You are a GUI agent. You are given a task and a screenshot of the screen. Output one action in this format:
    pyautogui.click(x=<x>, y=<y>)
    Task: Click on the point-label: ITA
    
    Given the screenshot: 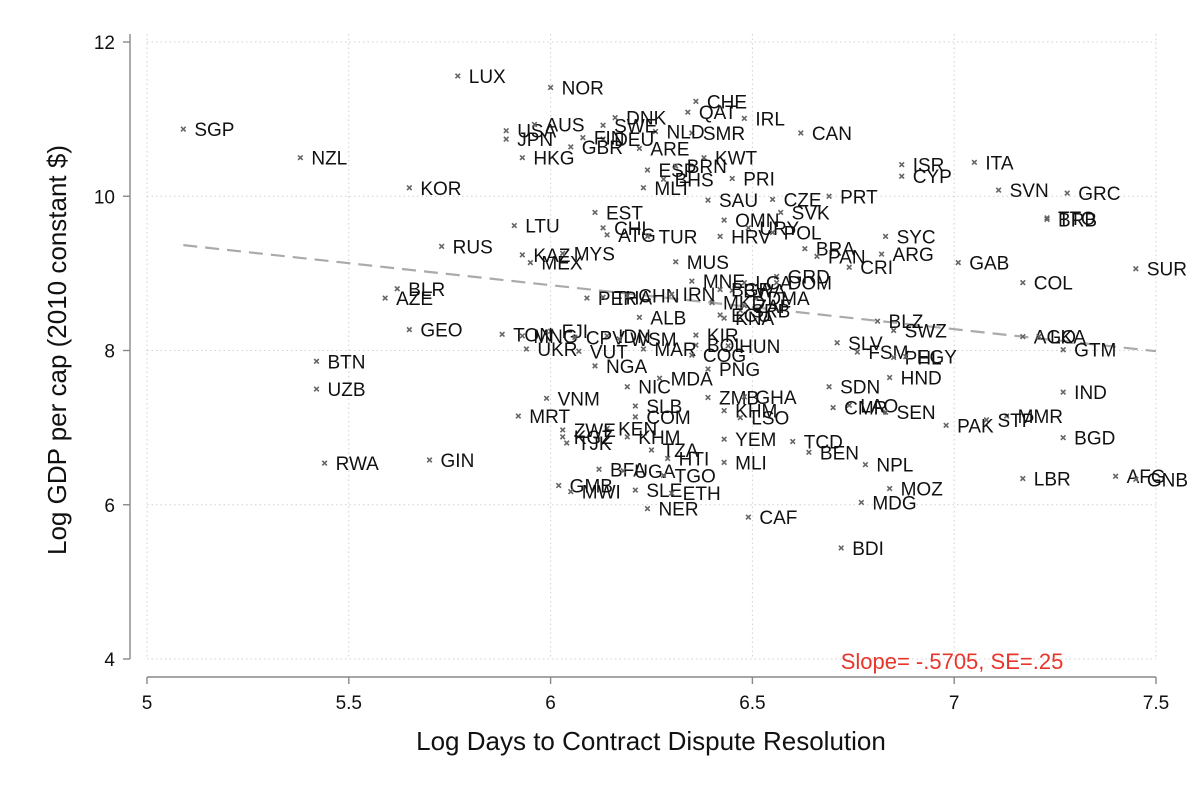 What is the action you would take?
    pyautogui.click(x=999, y=163)
    